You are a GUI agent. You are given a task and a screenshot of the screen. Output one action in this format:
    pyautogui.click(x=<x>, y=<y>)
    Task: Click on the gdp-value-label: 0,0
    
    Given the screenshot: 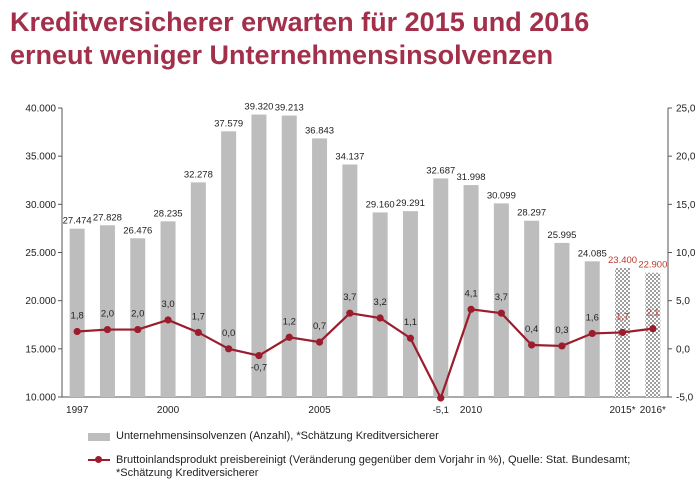 What is the action you would take?
    pyautogui.click(x=228, y=333)
    